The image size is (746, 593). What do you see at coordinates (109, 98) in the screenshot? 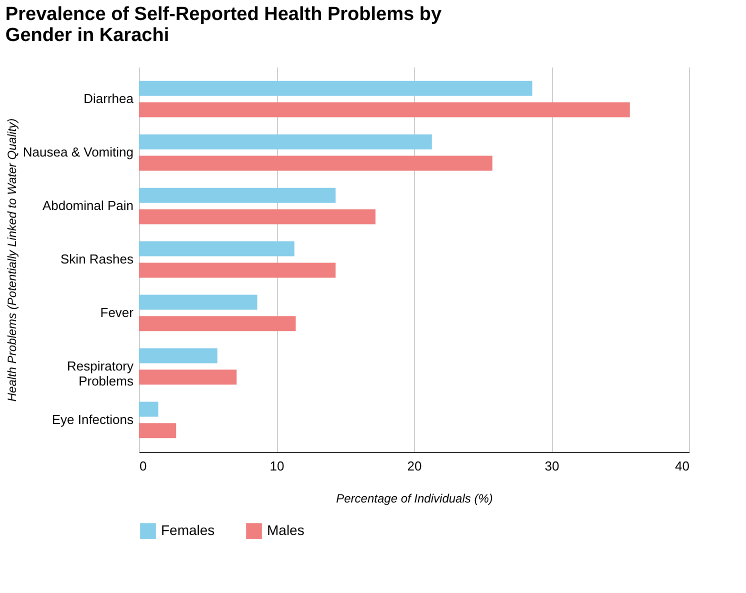
I see `y-tick-label: Diarrhea` at bounding box center [109, 98].